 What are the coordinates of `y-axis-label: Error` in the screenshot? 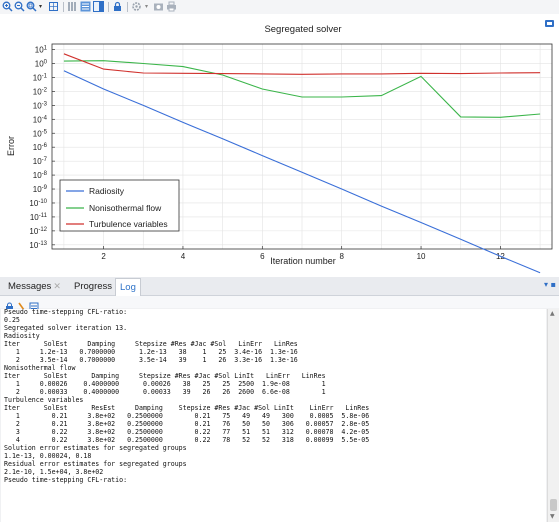 It's located at (11, 146).